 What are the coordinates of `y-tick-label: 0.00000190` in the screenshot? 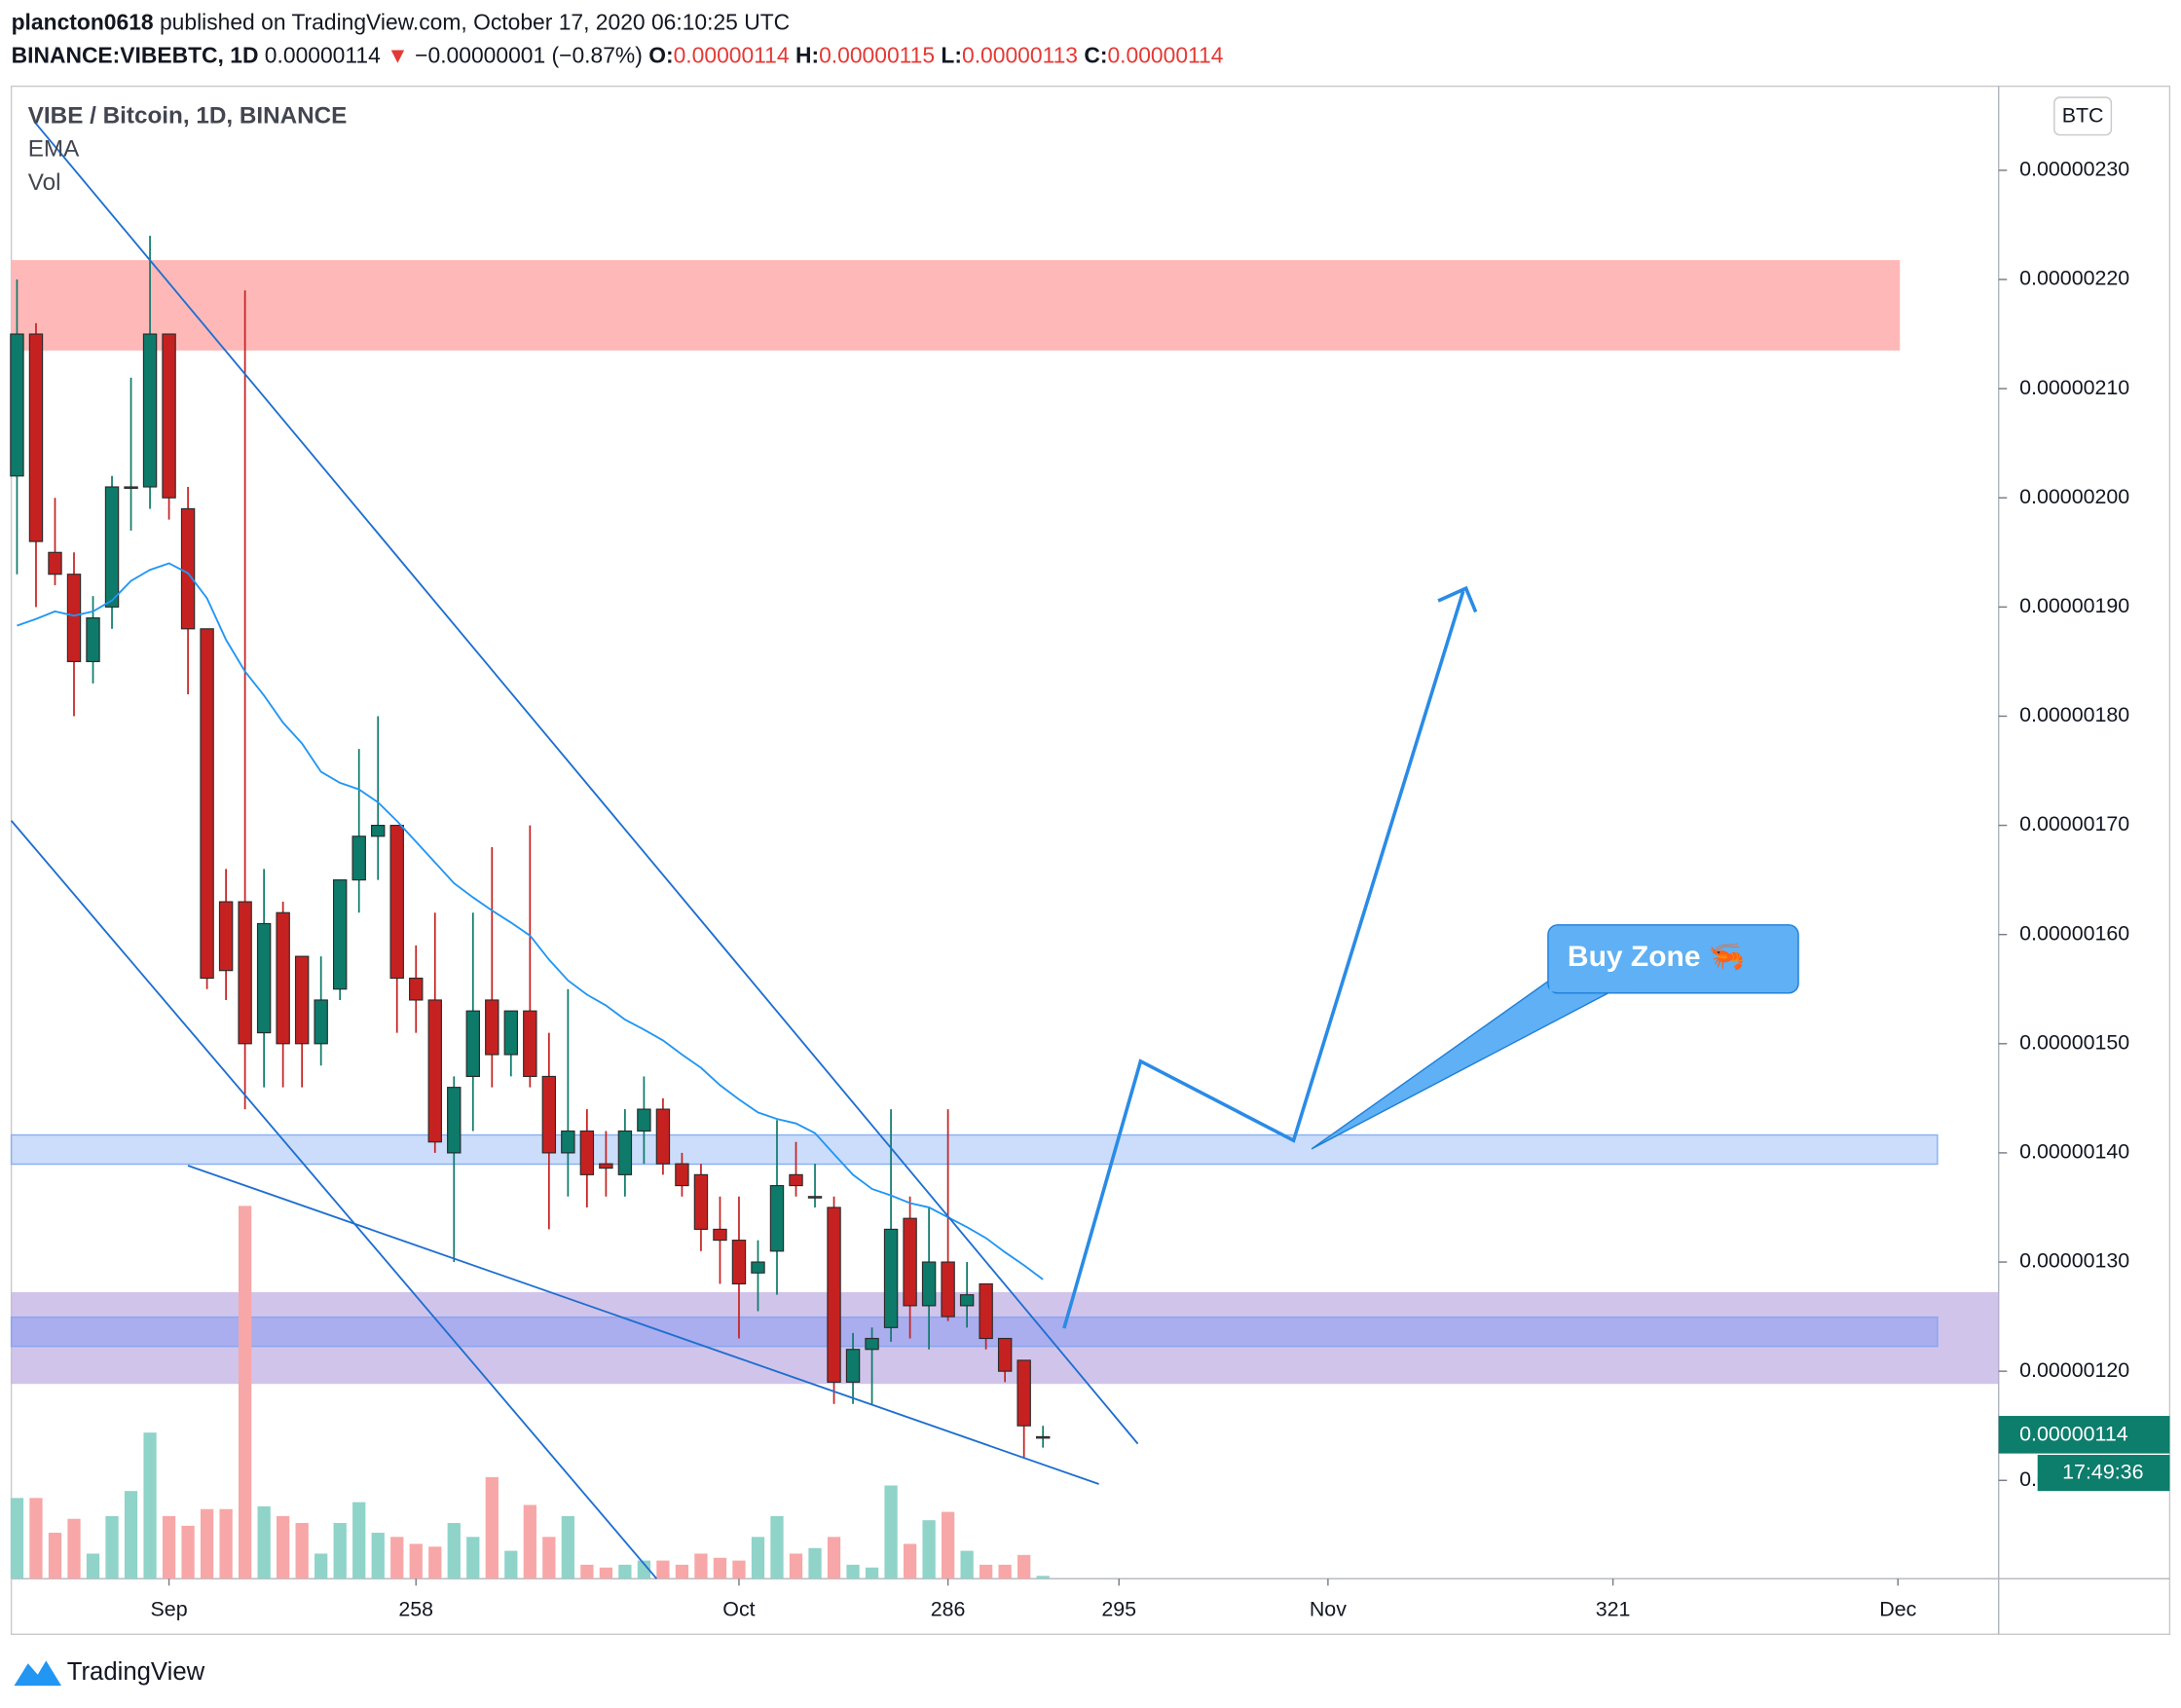 It's located at (2074, 605).